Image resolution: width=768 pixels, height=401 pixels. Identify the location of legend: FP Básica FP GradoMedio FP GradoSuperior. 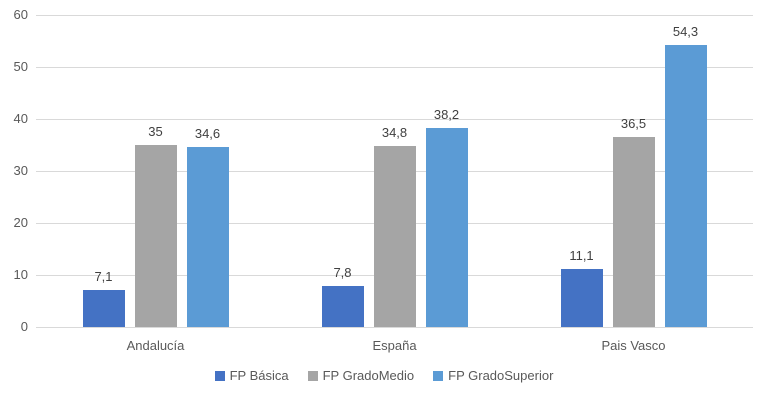
(384, 376).